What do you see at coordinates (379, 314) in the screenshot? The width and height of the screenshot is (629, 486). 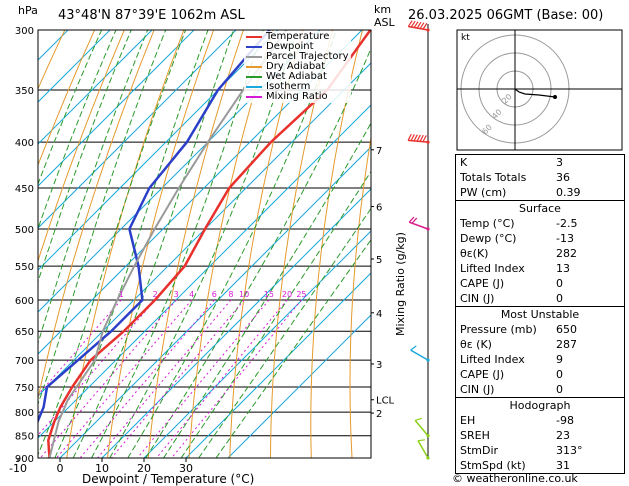 I see `km-tick-label: 4` at bounding box center [379, 314].